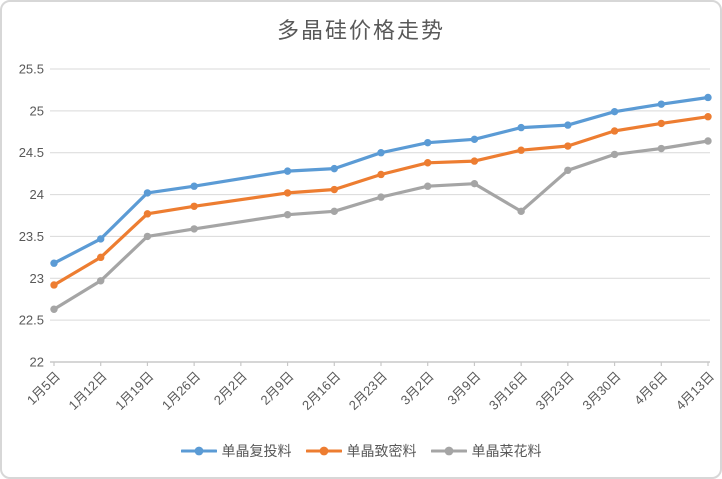  I want to click on x-axis-tick-label: 2月23日, so click(368, 391).